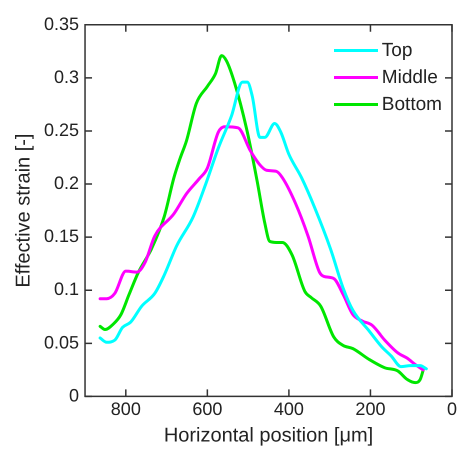  I want to click on legend-label: Bottom, so click(412, 104).